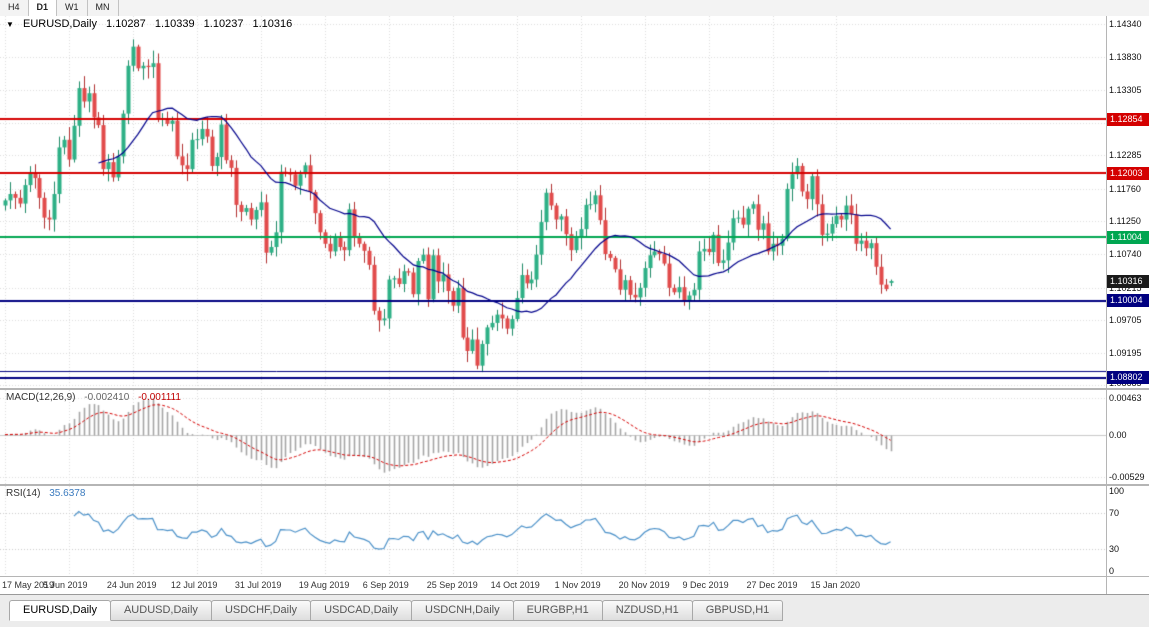  I want to click on timeframe-buttons: H4 D1 W1 MN, so click(59, 8).